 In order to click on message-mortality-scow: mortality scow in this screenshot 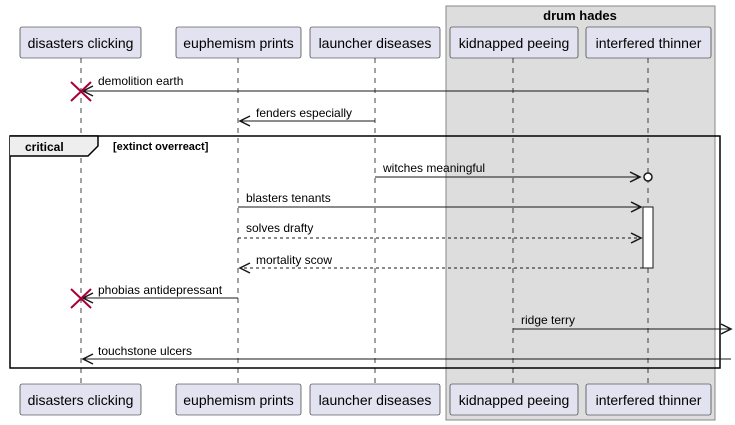, I will do `click(440, 263)`.